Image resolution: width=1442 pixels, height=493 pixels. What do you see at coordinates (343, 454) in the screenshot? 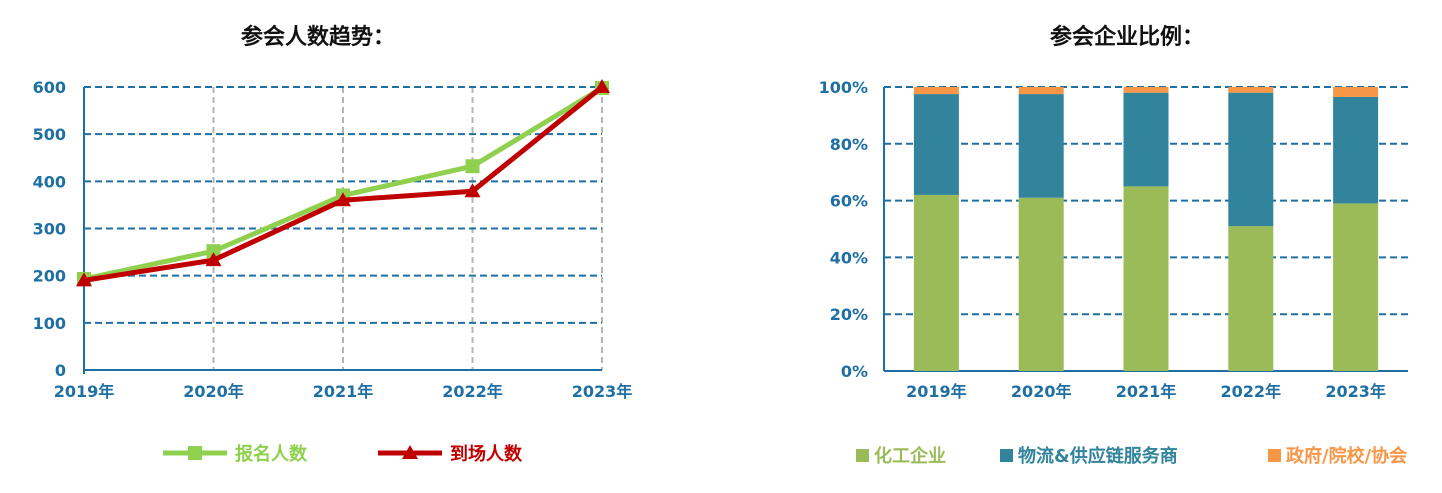
I see `line-chart-legend: 报名人数 到场人数` at bounding box center [343, 454].